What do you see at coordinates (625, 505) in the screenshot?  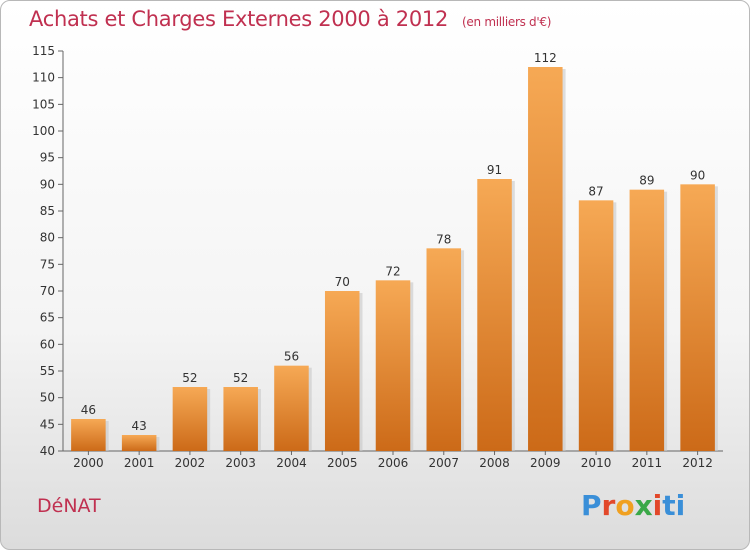 I see `logo-letter: o` at bounding box center [625, 505].